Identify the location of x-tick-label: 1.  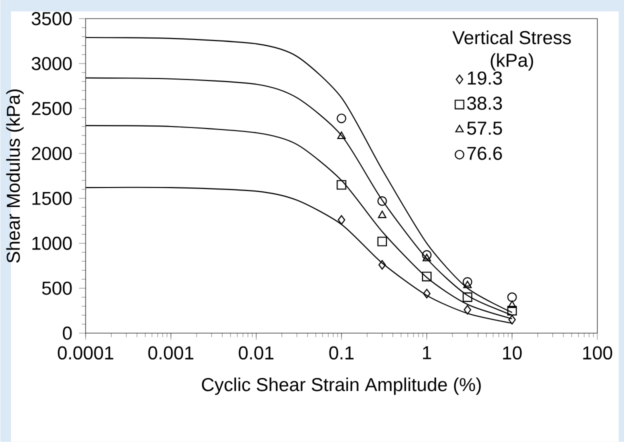
(427, 353).